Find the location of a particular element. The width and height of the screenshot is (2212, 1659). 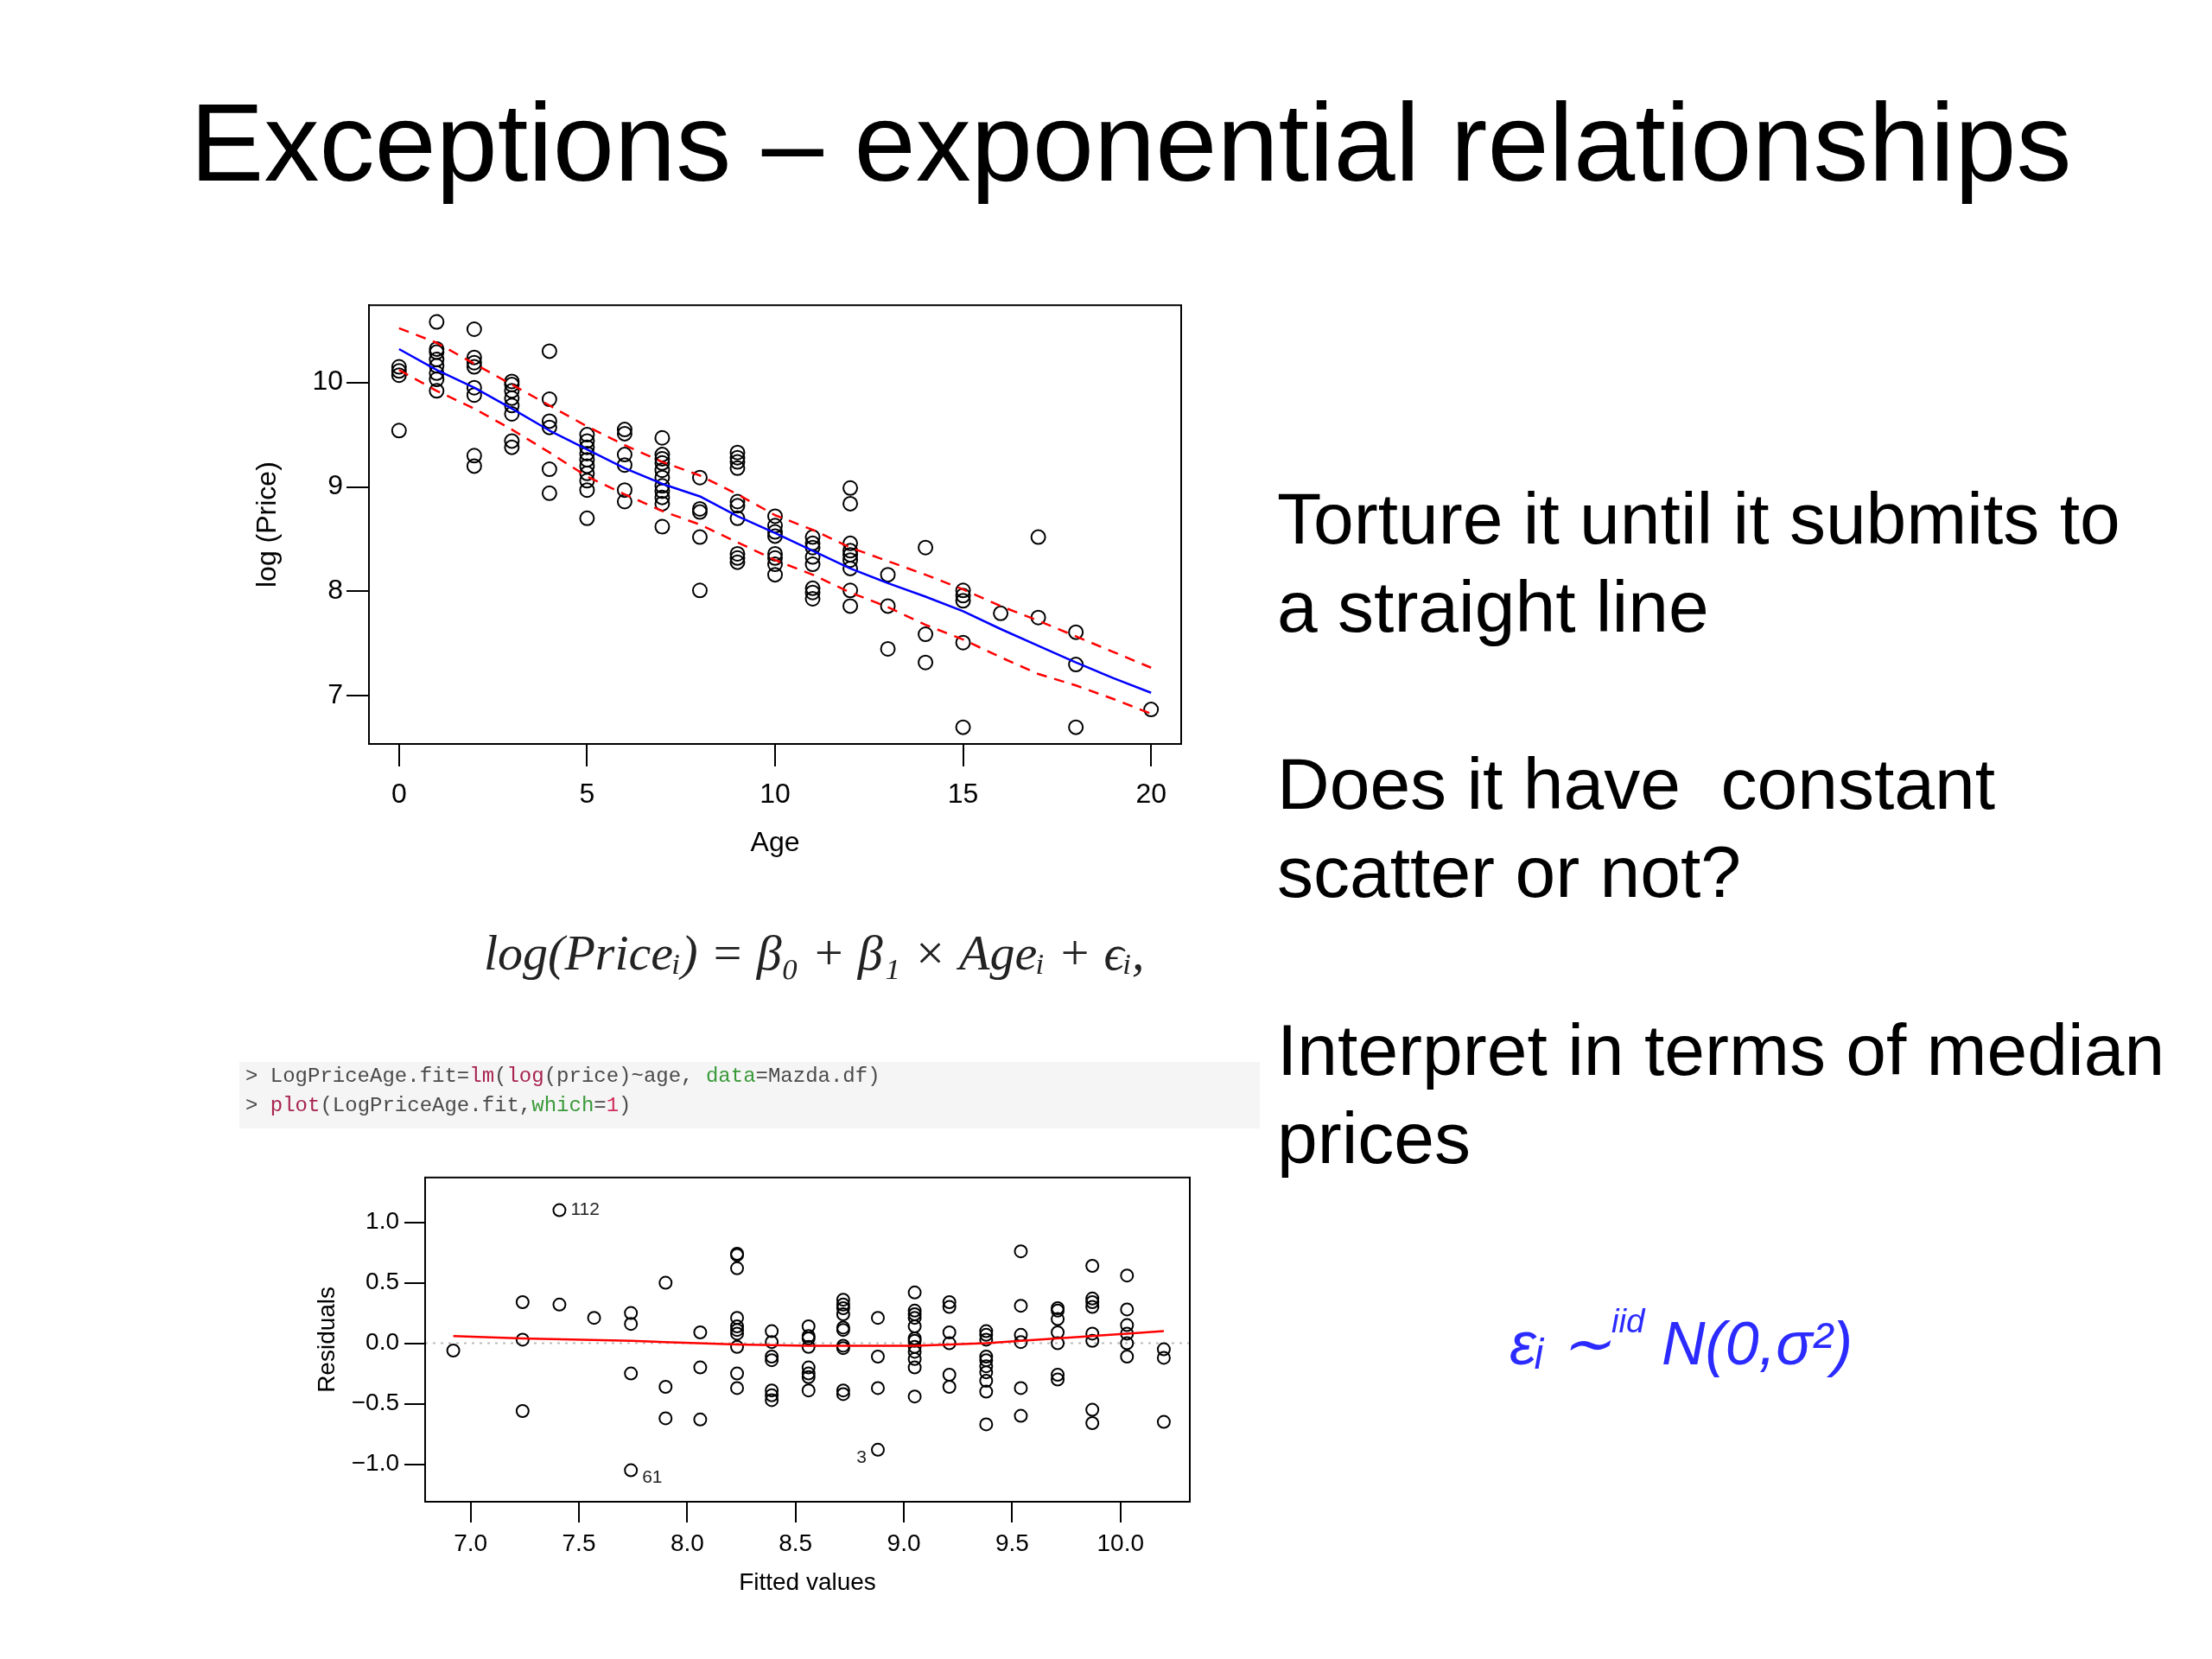

text: > plot(LogPriceAge.fit,which=1) is located at coordinates (438, 1106).